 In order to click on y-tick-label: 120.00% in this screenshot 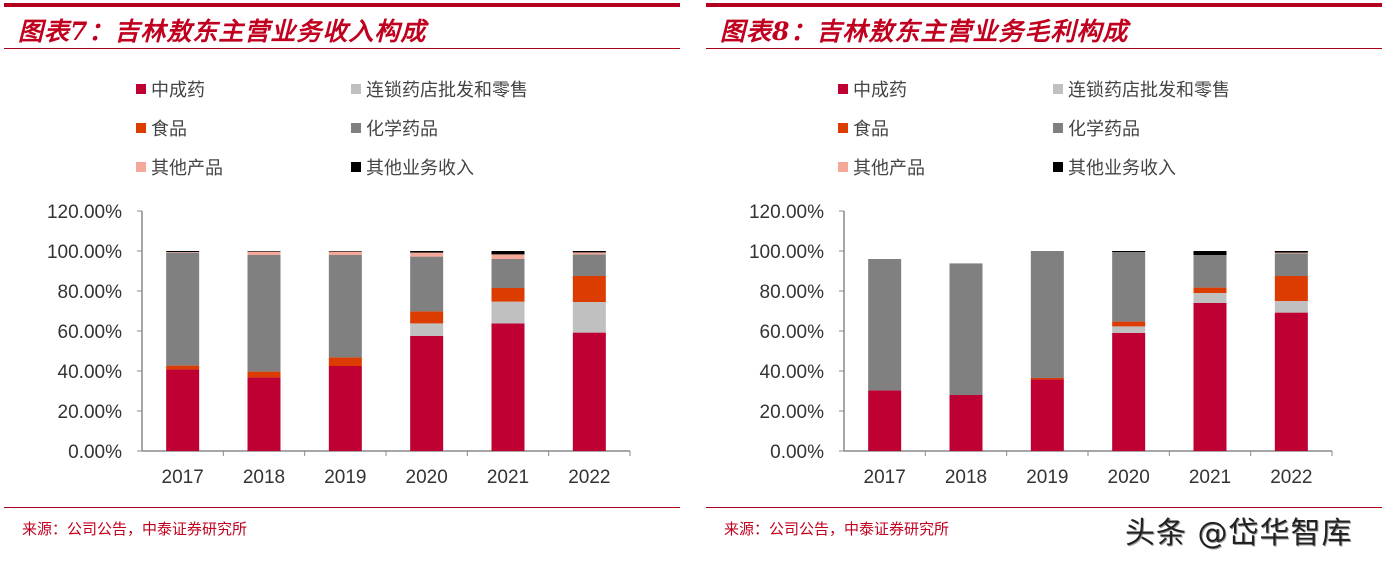, I will do `click(786, 212)`.